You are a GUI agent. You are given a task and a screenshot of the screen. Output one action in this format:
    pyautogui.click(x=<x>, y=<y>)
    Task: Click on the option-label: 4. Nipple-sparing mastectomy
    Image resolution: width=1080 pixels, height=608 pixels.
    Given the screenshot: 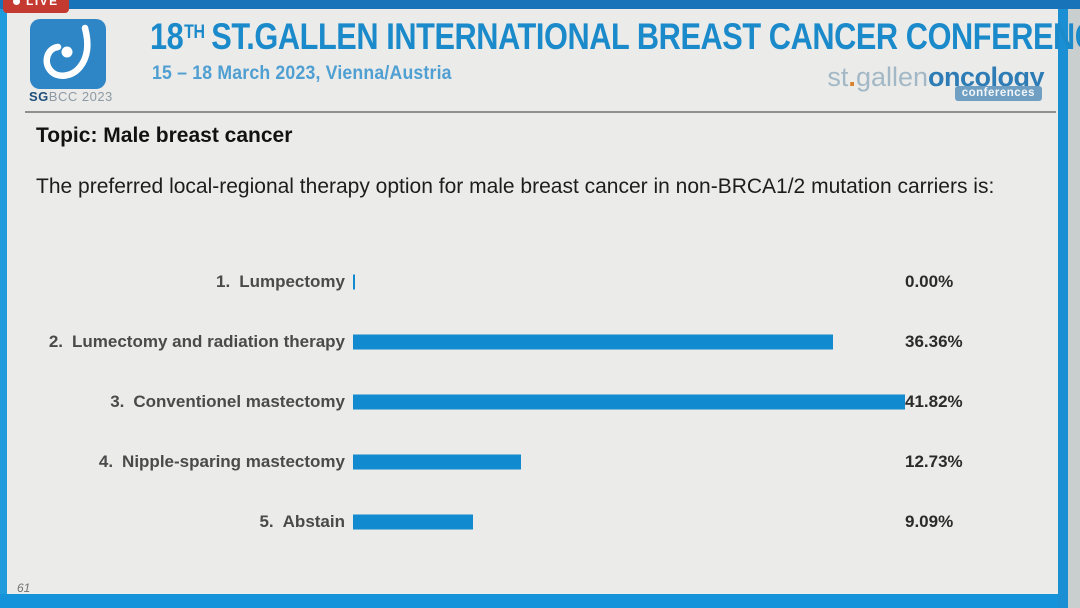 What is the action you would take?
    pyautogui.click(x=172, y=462)
    